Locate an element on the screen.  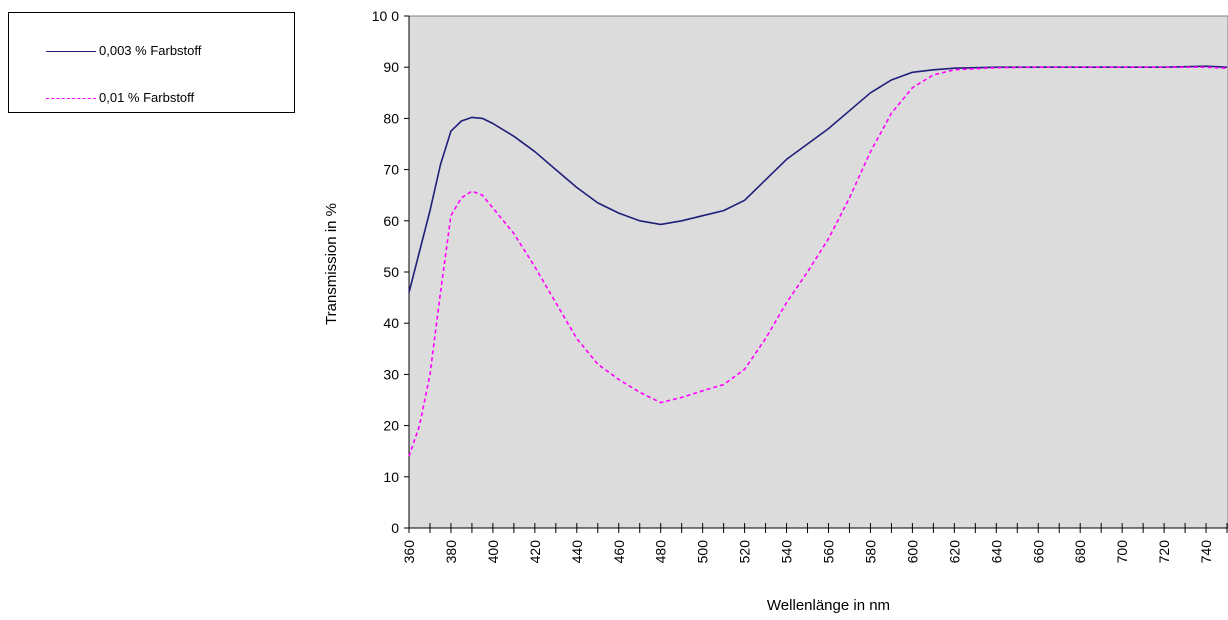
y-tick-label: 50 is located at coordinates (391, 272).